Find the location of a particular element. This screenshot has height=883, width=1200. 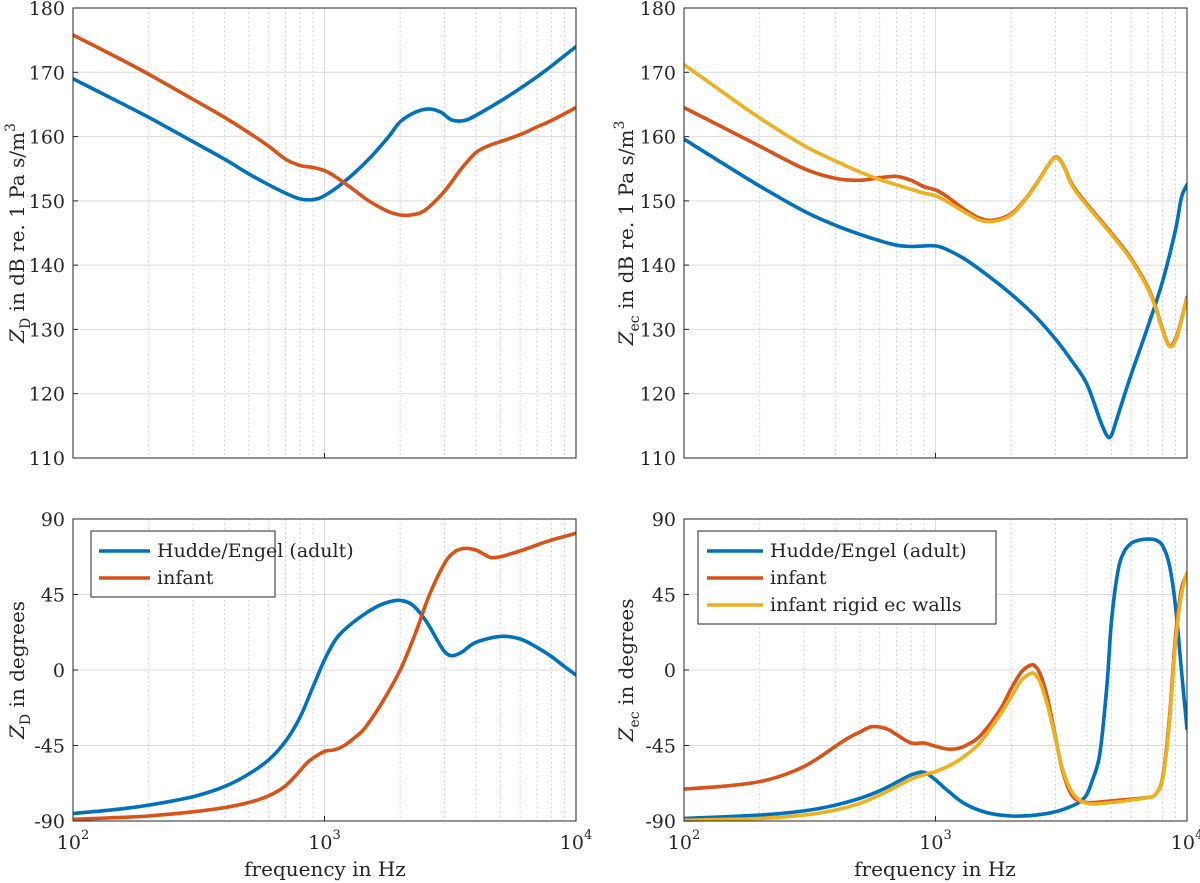

legend-box is located at coordinates (183, 564).